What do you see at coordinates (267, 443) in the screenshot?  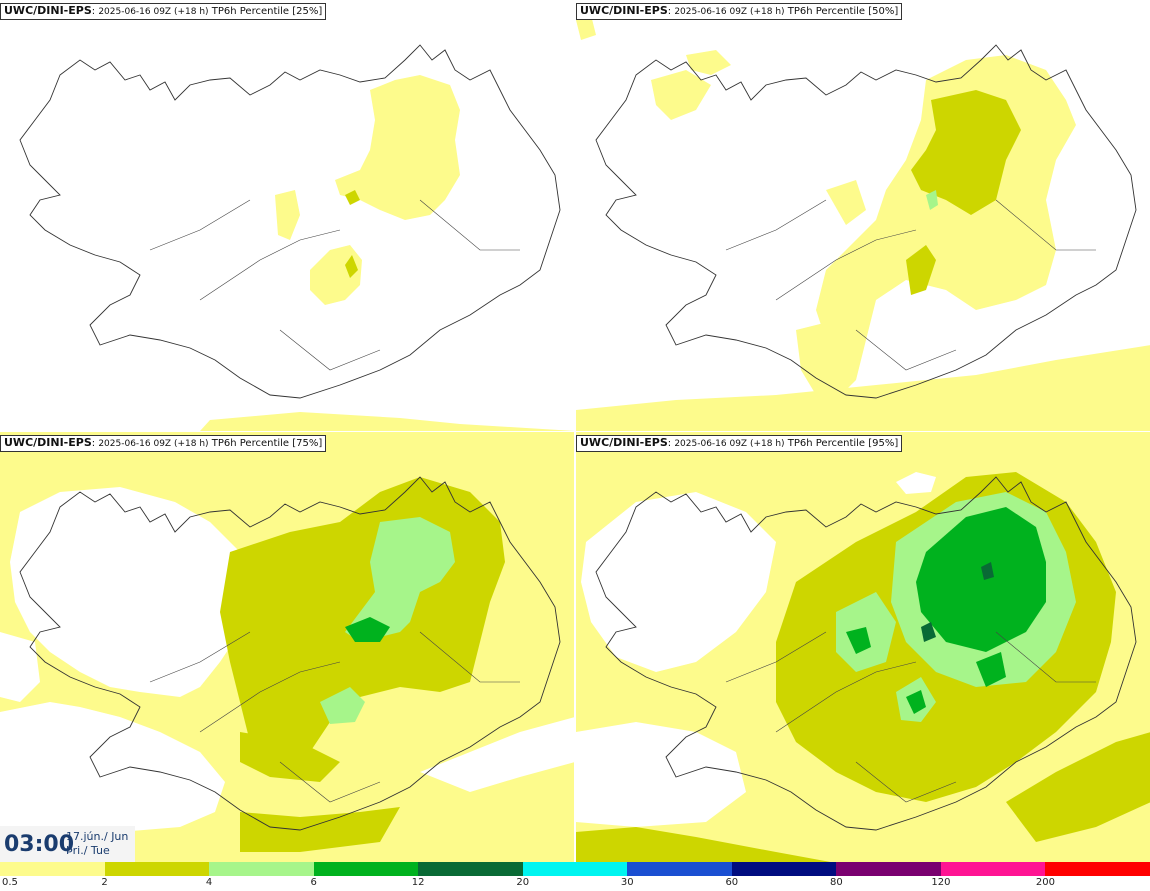 I see `product-name: TP6h Percentile [75%]` at bounding box center [267, 443].